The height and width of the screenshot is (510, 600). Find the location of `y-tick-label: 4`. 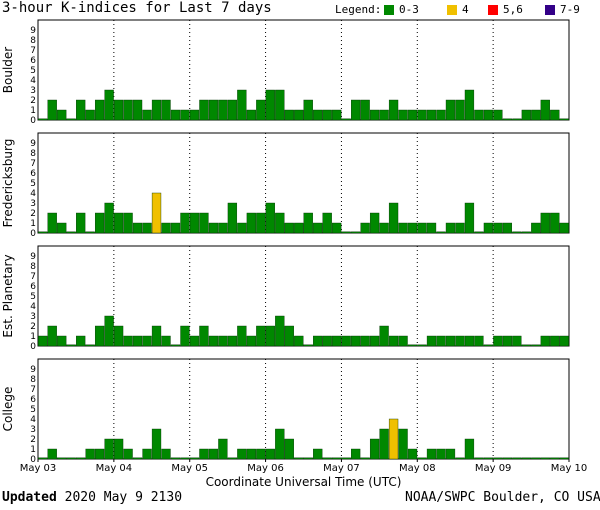

y-tick-label: 4 is located at coordinates (33, 81).